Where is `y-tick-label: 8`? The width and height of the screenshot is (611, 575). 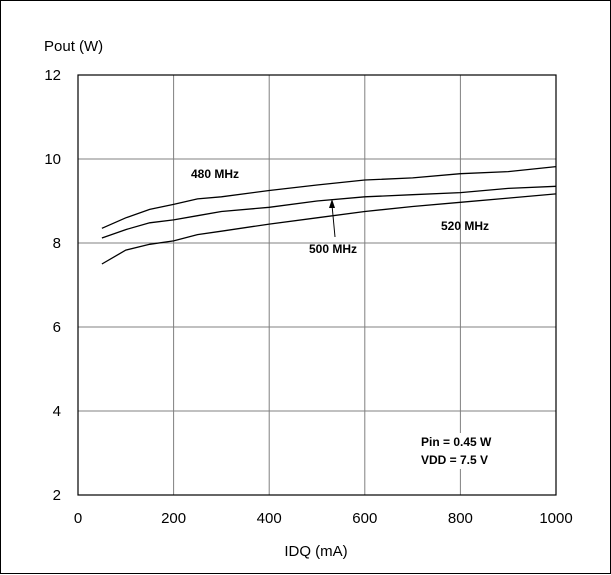 y-tick-label: 8 is located at coordinates (57, 243).